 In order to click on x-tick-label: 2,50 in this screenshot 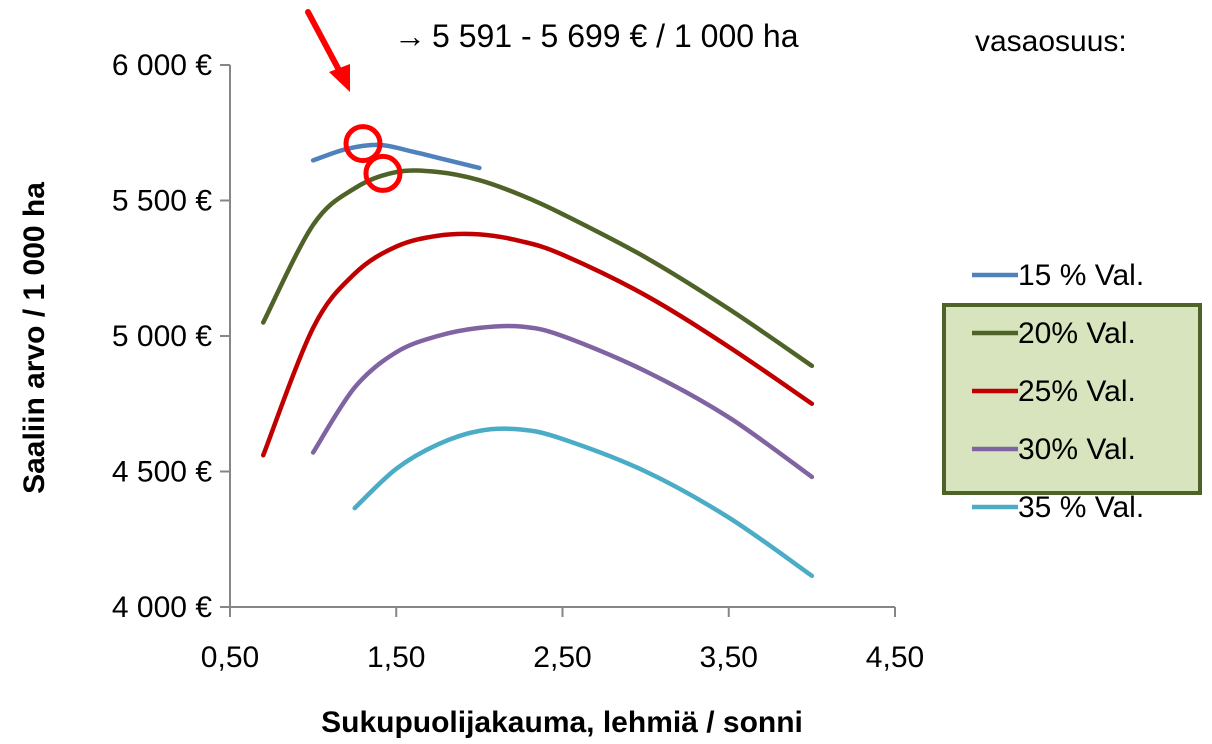, I will do `click(562, 657)`.